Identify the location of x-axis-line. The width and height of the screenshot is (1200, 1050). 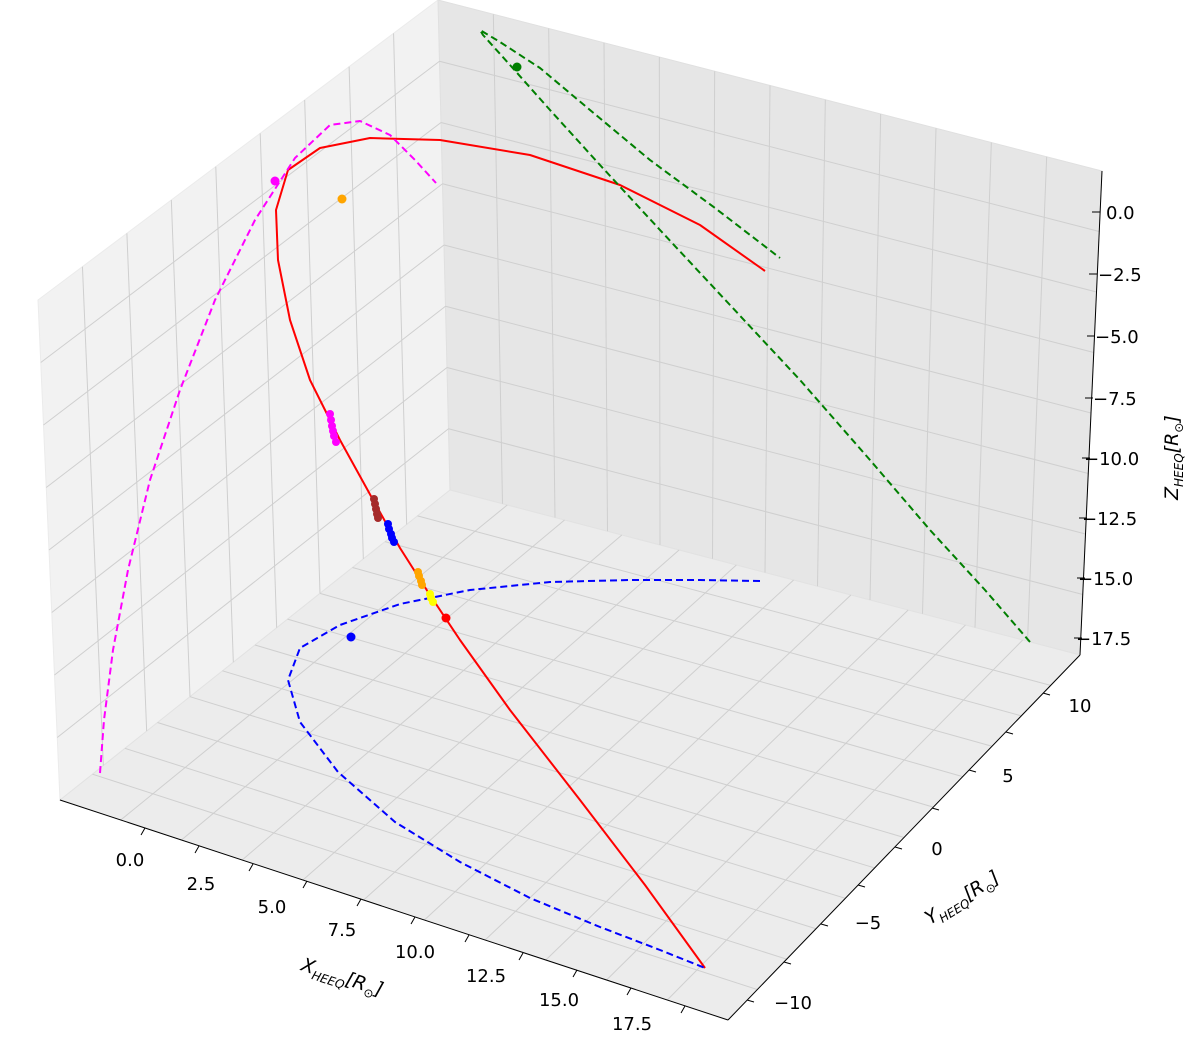
(394, 910).